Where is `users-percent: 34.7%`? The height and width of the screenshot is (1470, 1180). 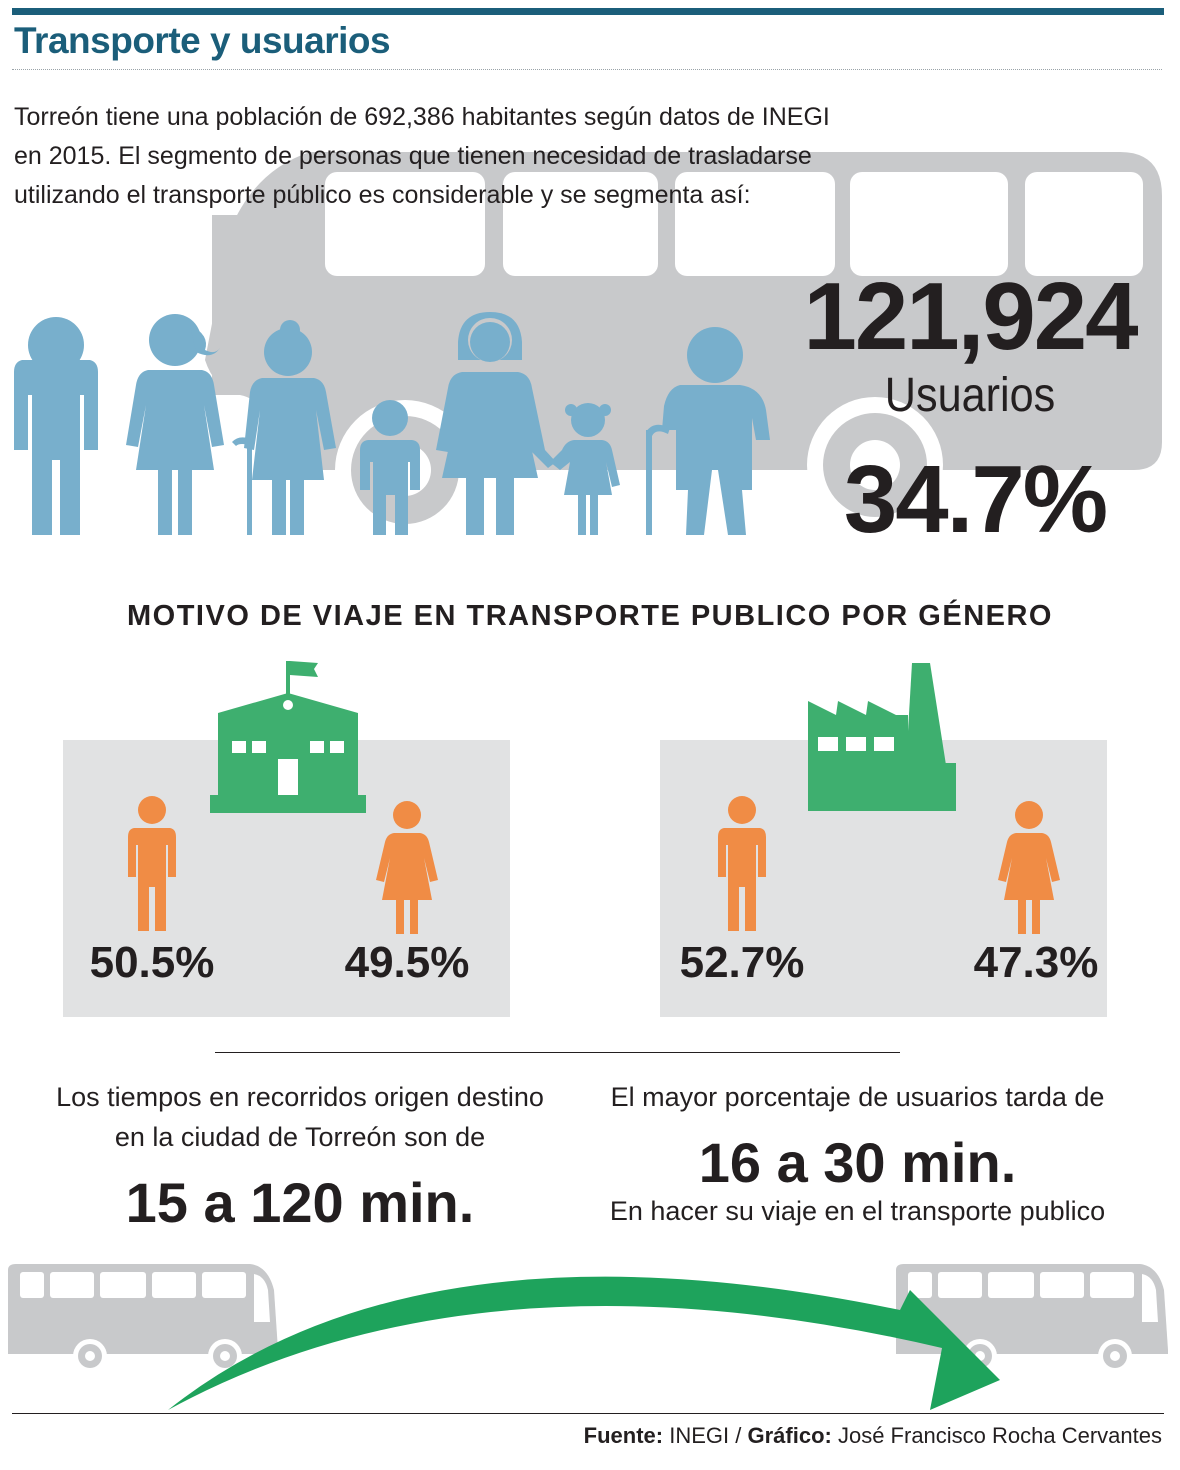 users-percent: 34.7% is located at coordinates (975, 499).